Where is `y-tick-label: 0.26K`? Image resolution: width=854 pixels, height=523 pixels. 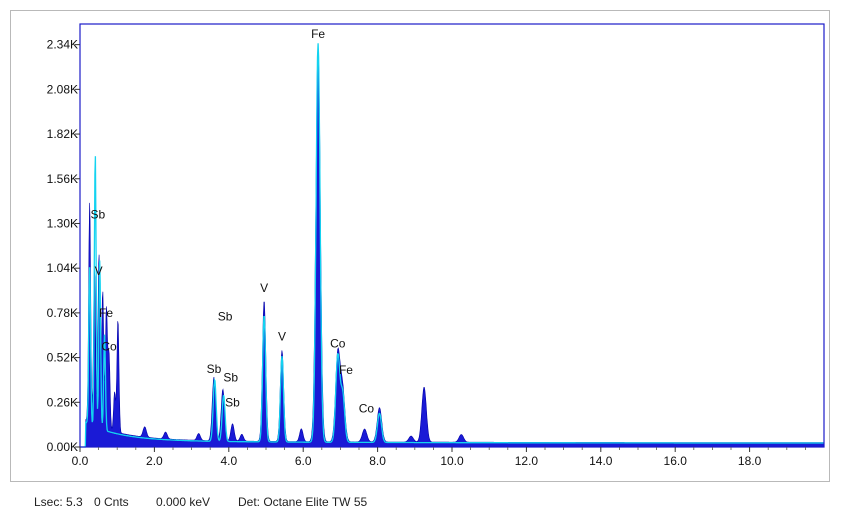
y-tick-label: 0.26K is located at coordinates (62, 402).